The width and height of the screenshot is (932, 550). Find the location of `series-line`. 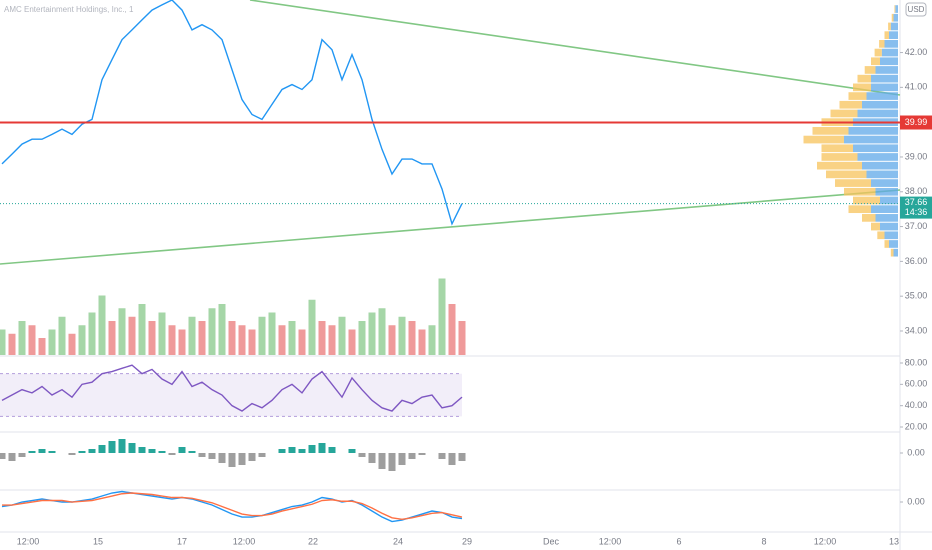

series-line is located at coordinates (232, 506).